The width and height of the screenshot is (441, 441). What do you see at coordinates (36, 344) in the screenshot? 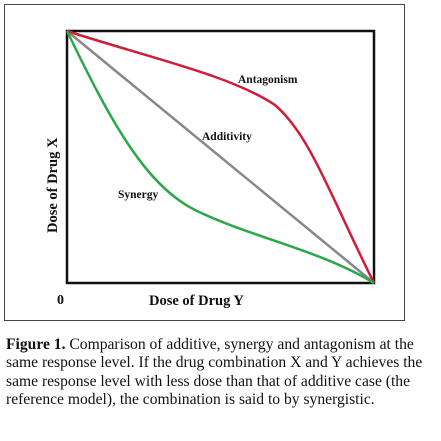
I see `caption-label: Figure 1.` at bounding box center [36, 344].